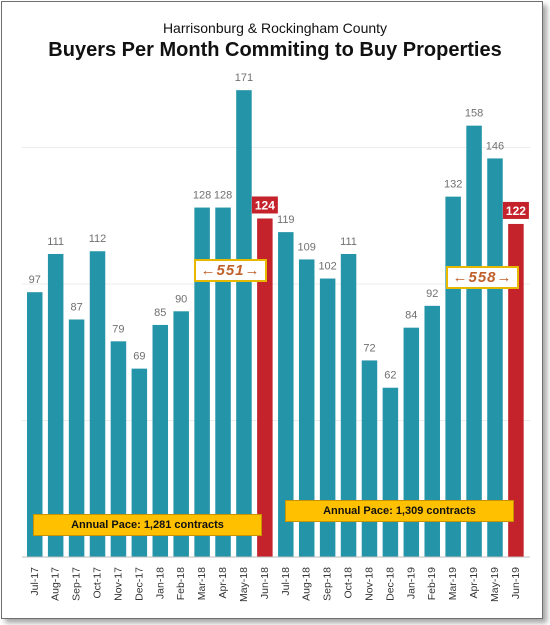 Image resolution: width=550 pixels, height=625 pixels. What do you see at coordinates (223, 583) in the screenshot?
I see `x-tick-label: Apr-18` at bounding box center [223, 583].